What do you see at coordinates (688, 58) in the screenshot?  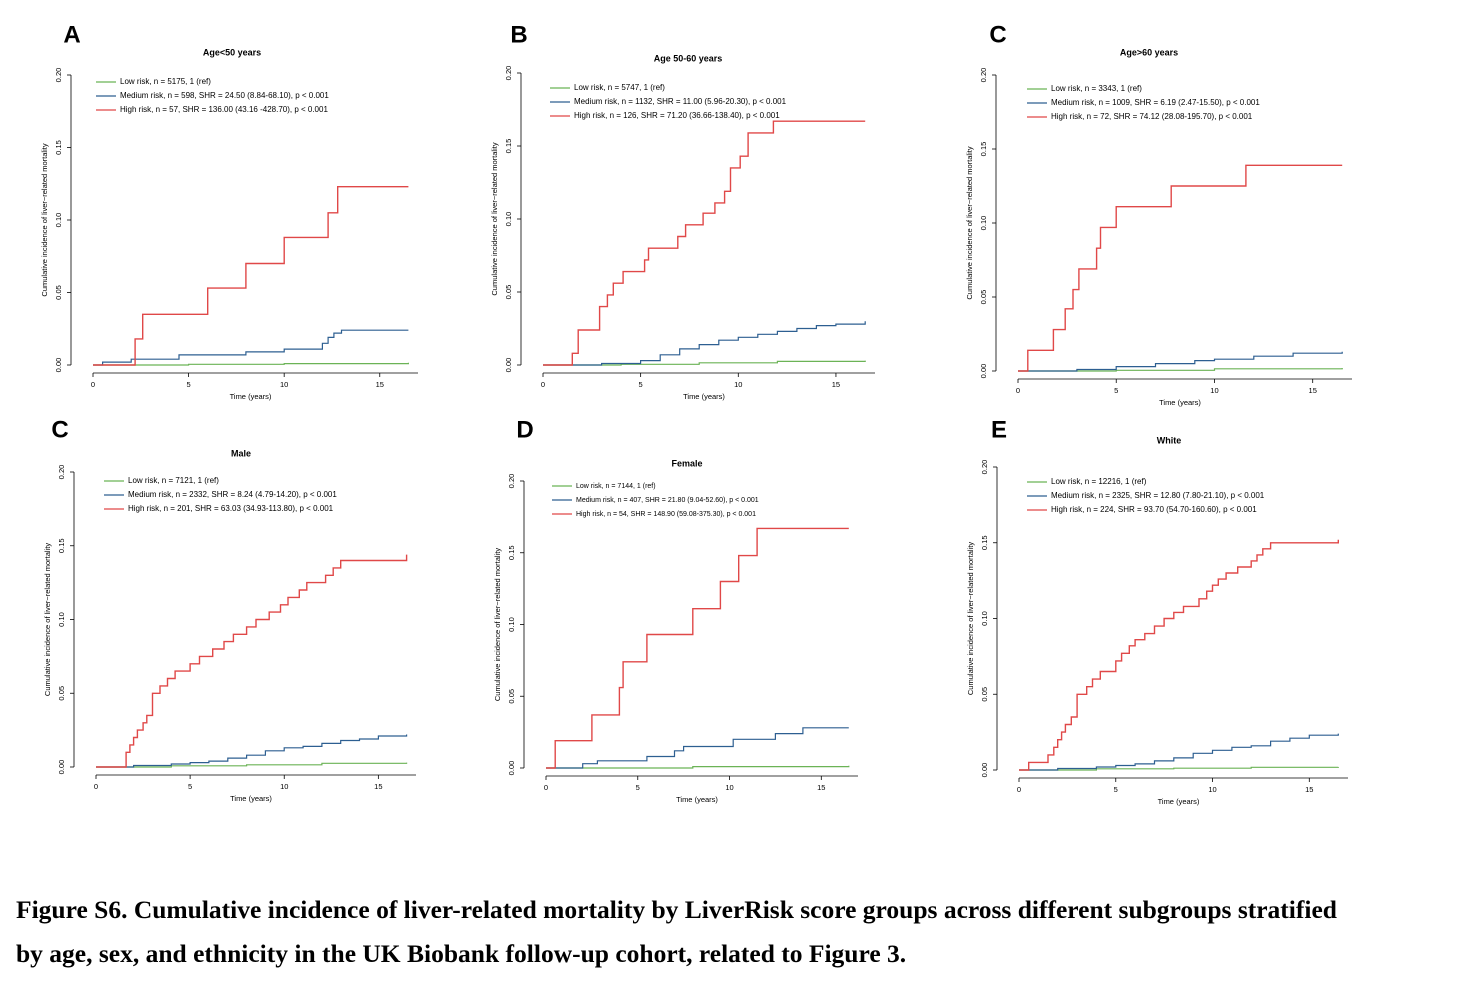 I see `chart-title: Age 50-60 years` at bounding box center [688, 58].